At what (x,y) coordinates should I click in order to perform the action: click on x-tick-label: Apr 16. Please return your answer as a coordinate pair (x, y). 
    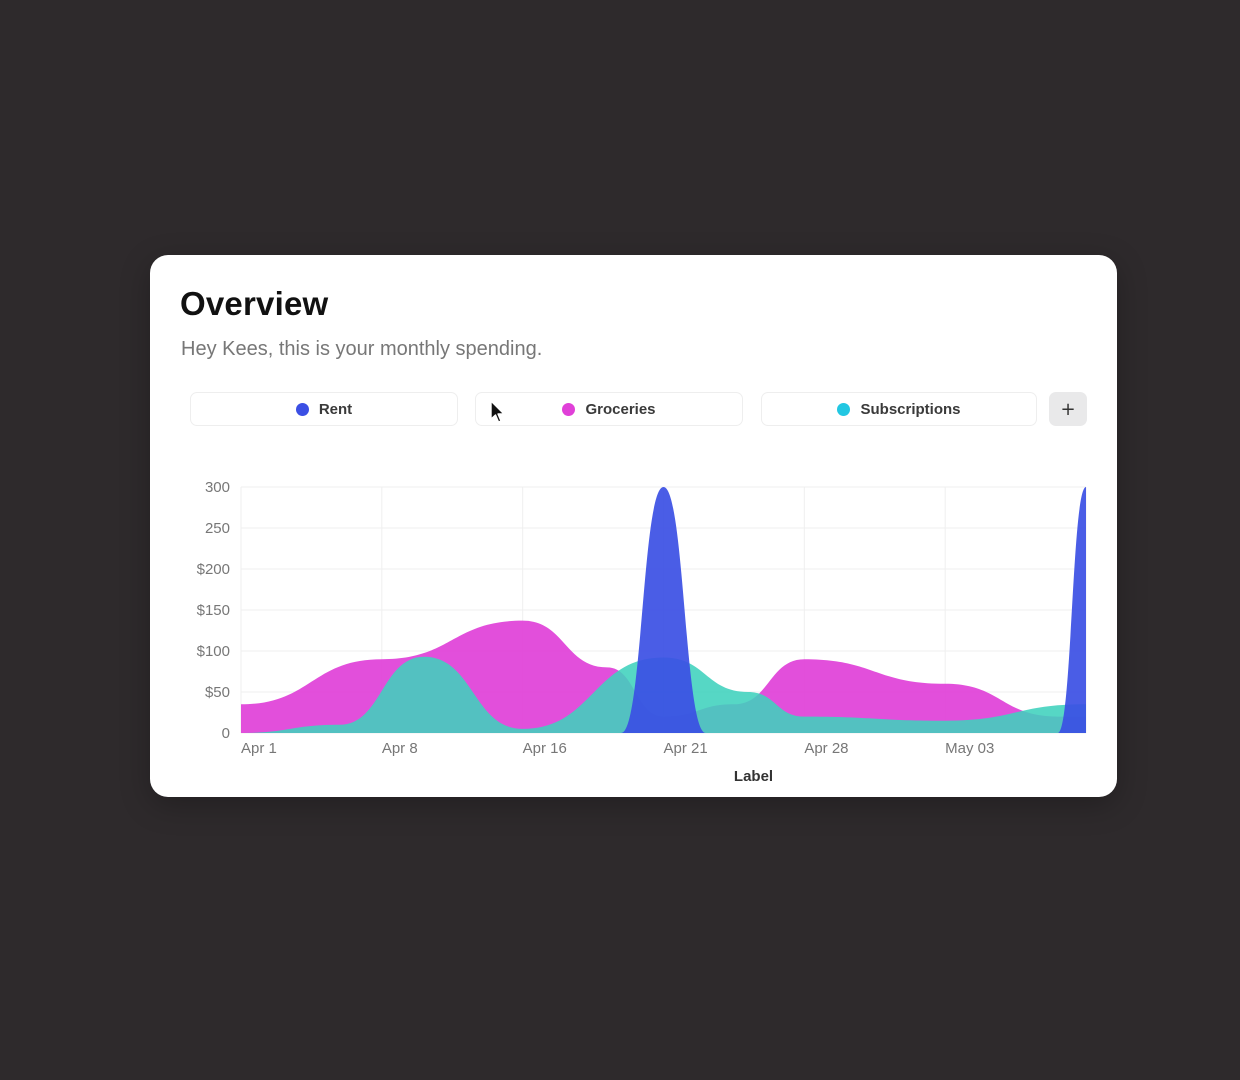
    Looking at the image, I should click on (545, 748).